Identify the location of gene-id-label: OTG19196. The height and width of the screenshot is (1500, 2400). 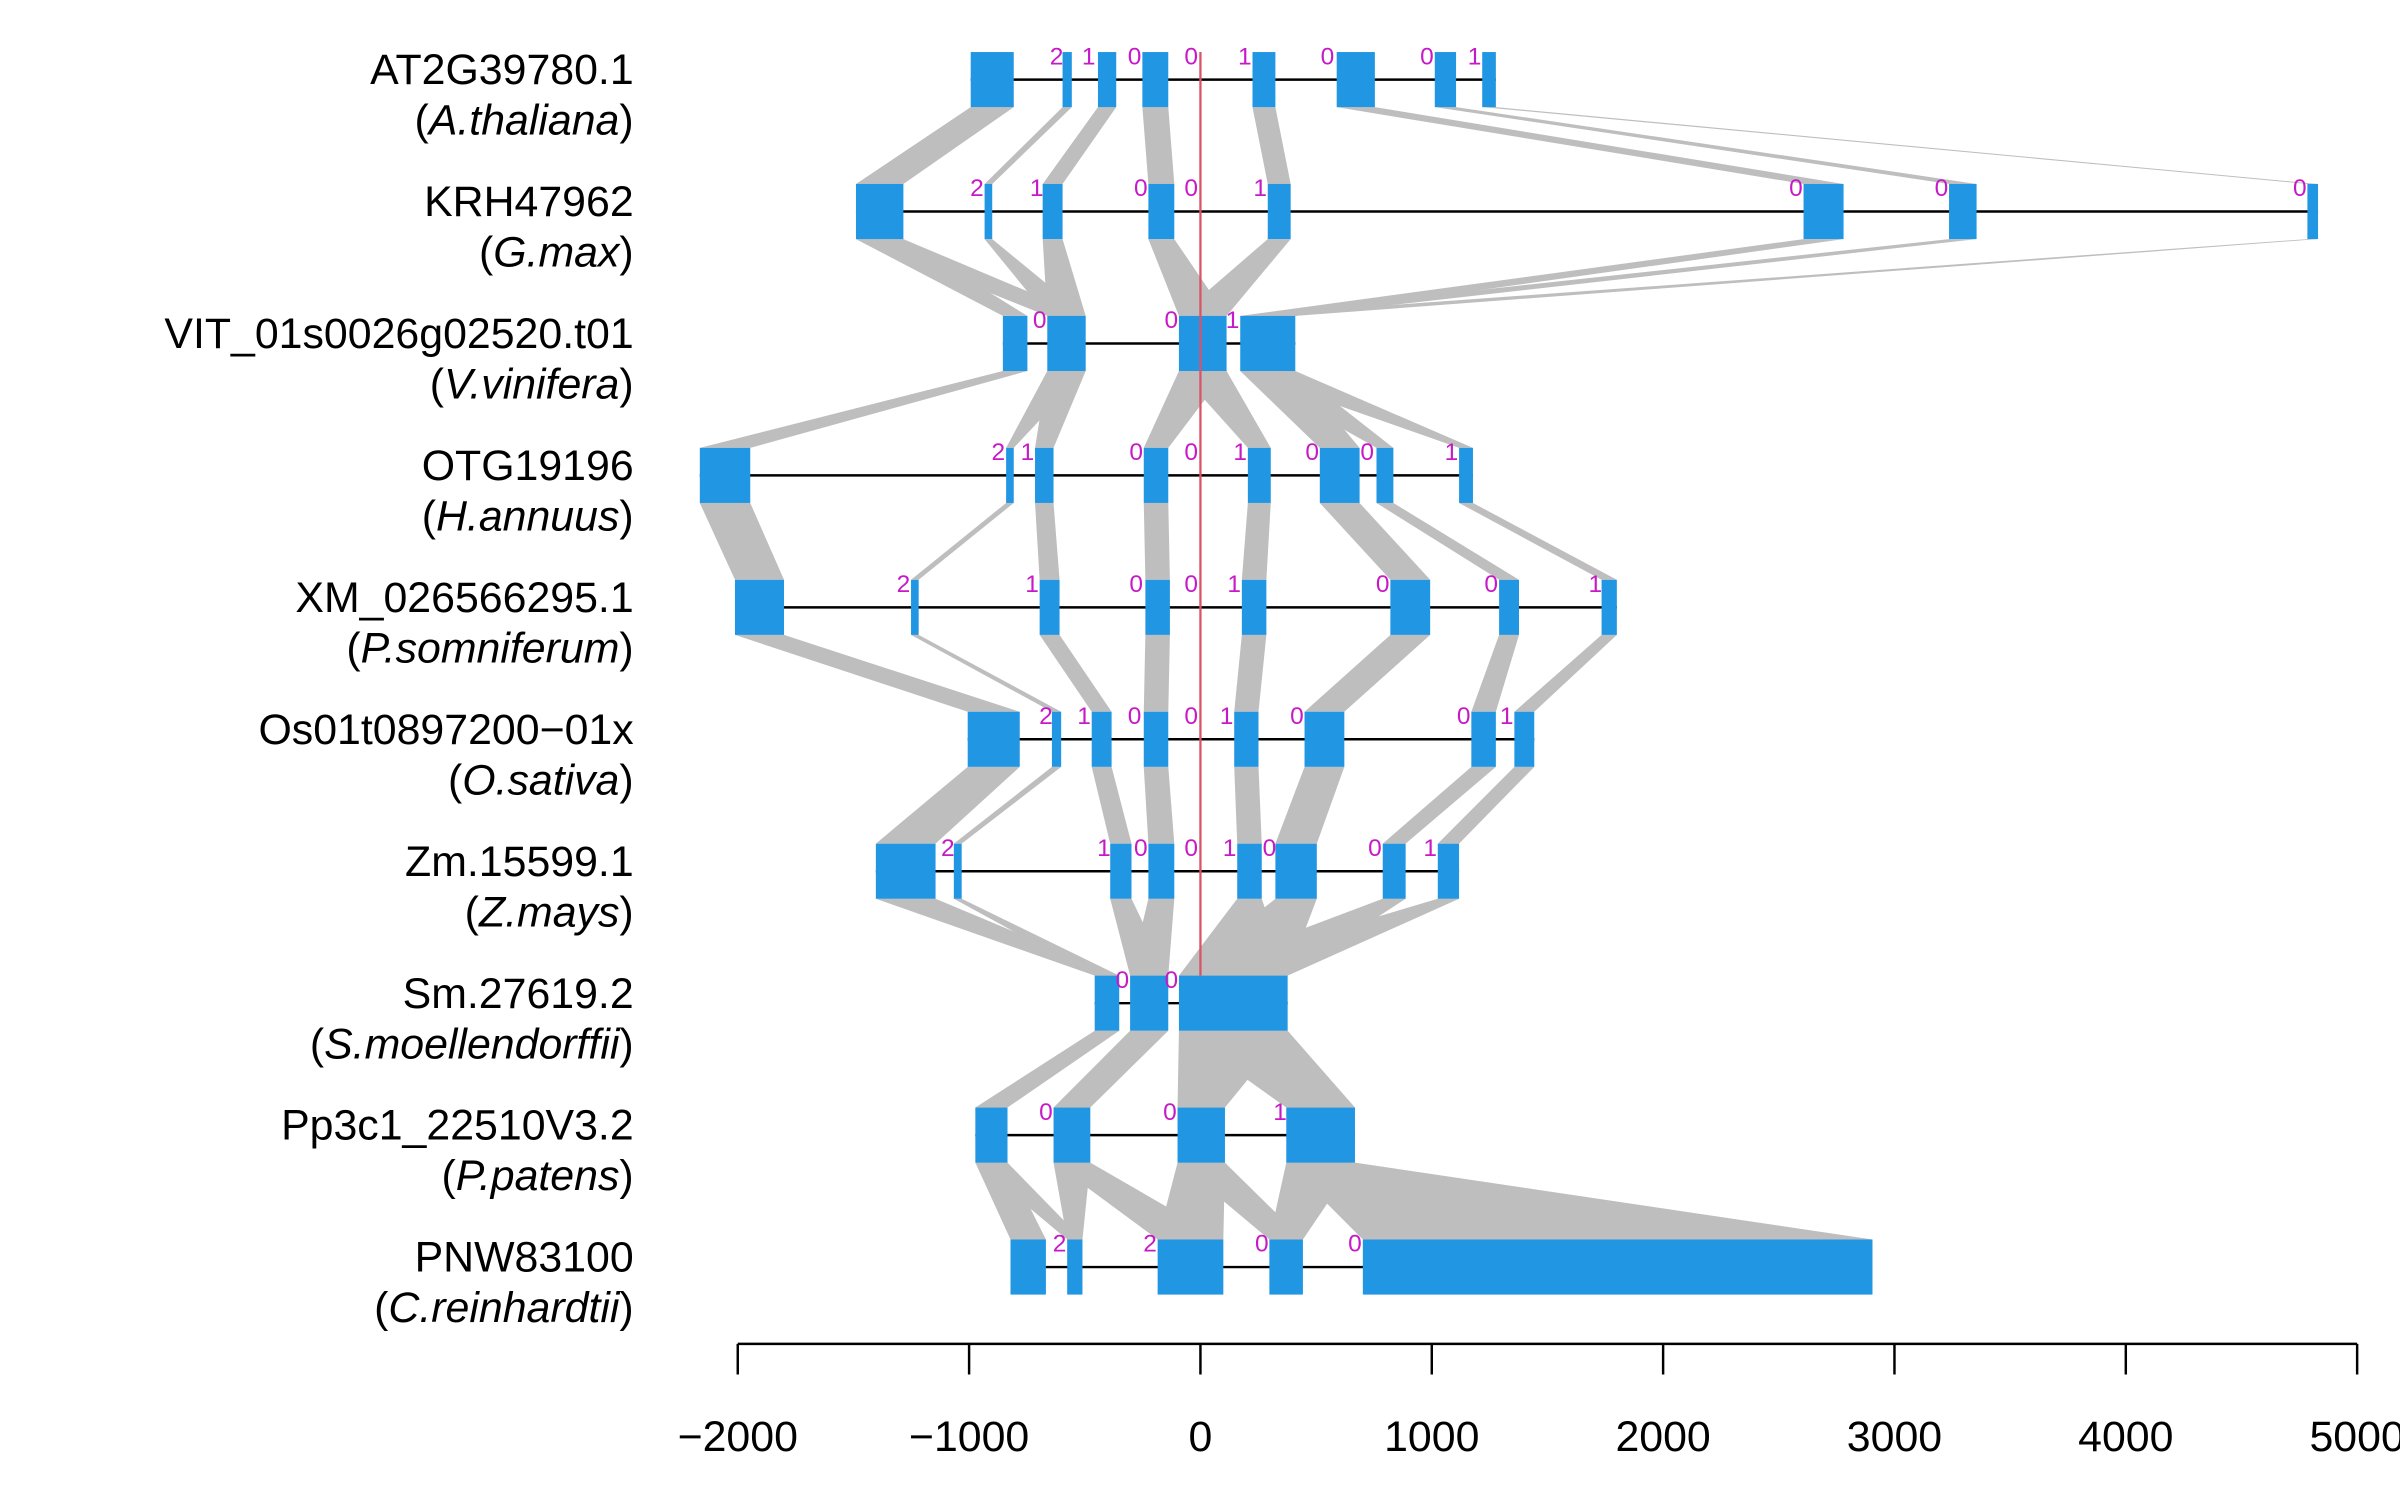
(528, 466).